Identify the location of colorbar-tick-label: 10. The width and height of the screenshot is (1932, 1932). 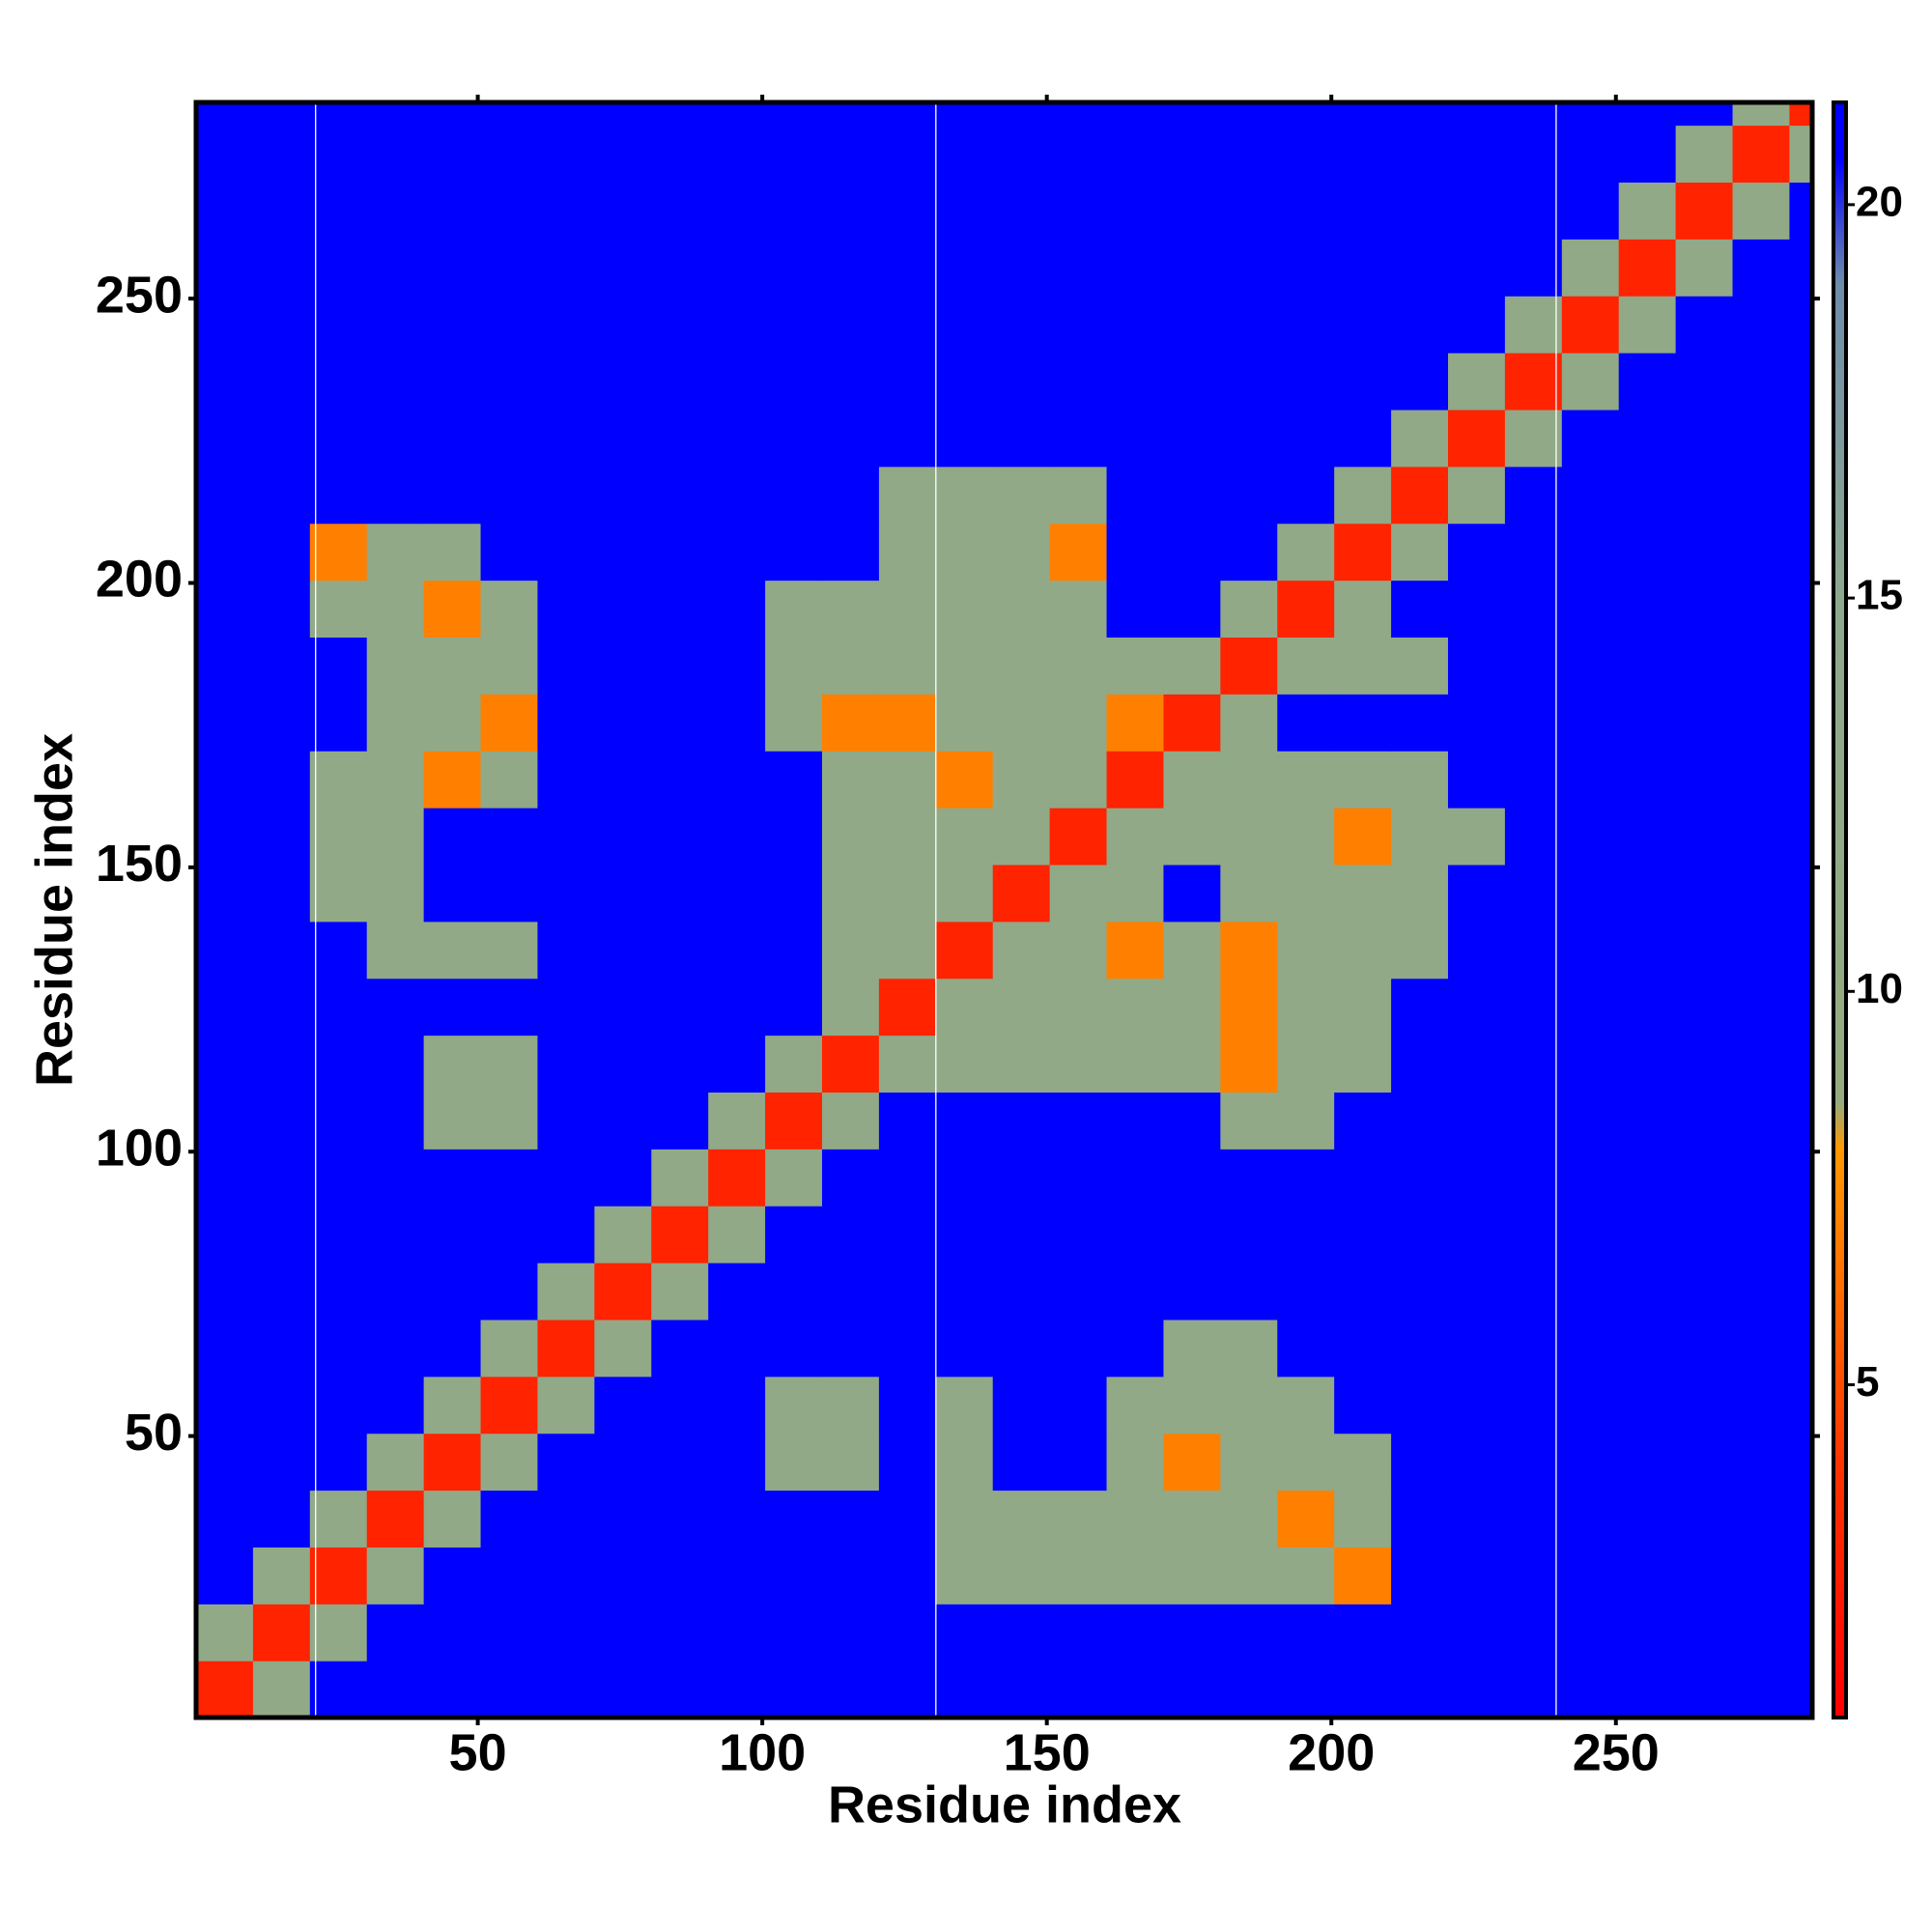
(1879, 988).